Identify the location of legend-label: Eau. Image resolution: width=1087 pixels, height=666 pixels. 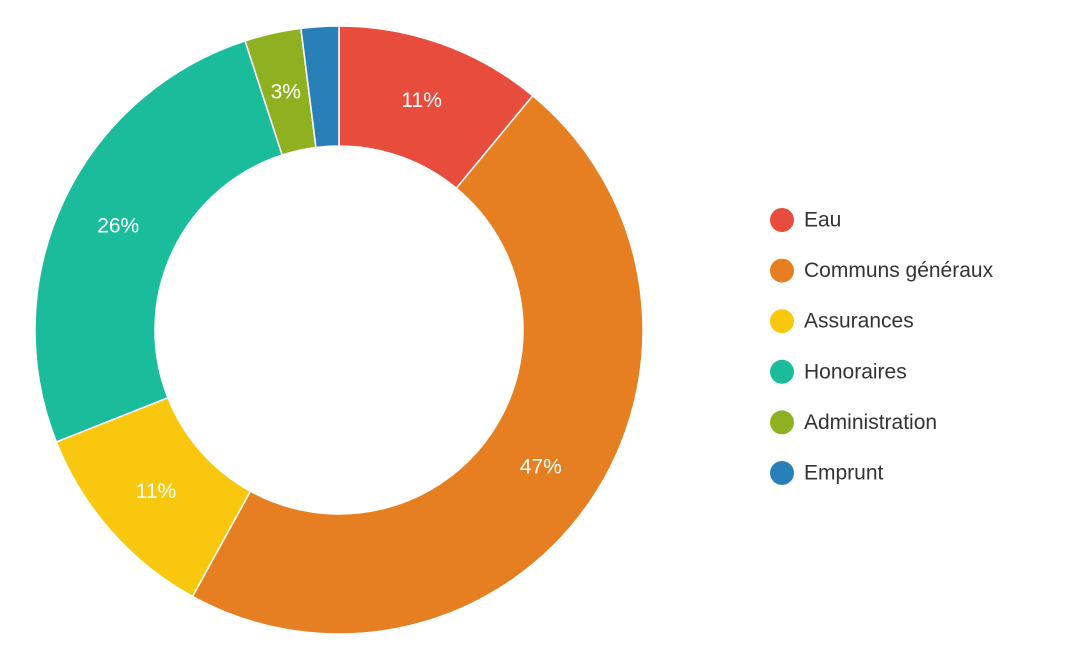
(822, 220).